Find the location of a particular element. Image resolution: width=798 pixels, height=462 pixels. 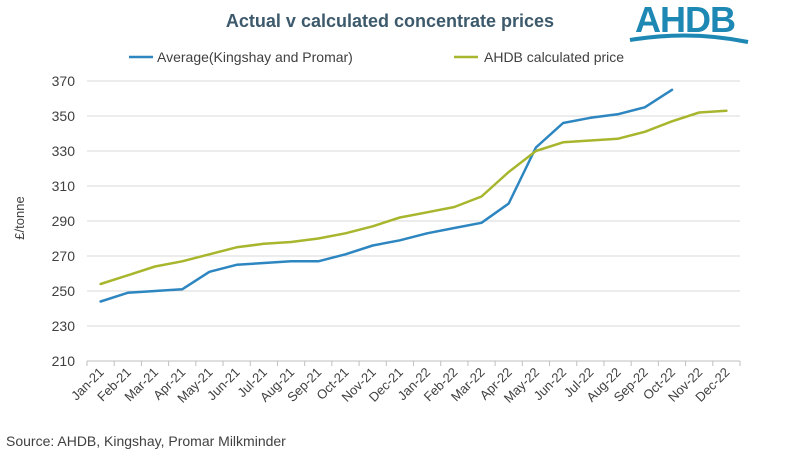

logo-swoosh-icon is located at coordinates (689, 38).